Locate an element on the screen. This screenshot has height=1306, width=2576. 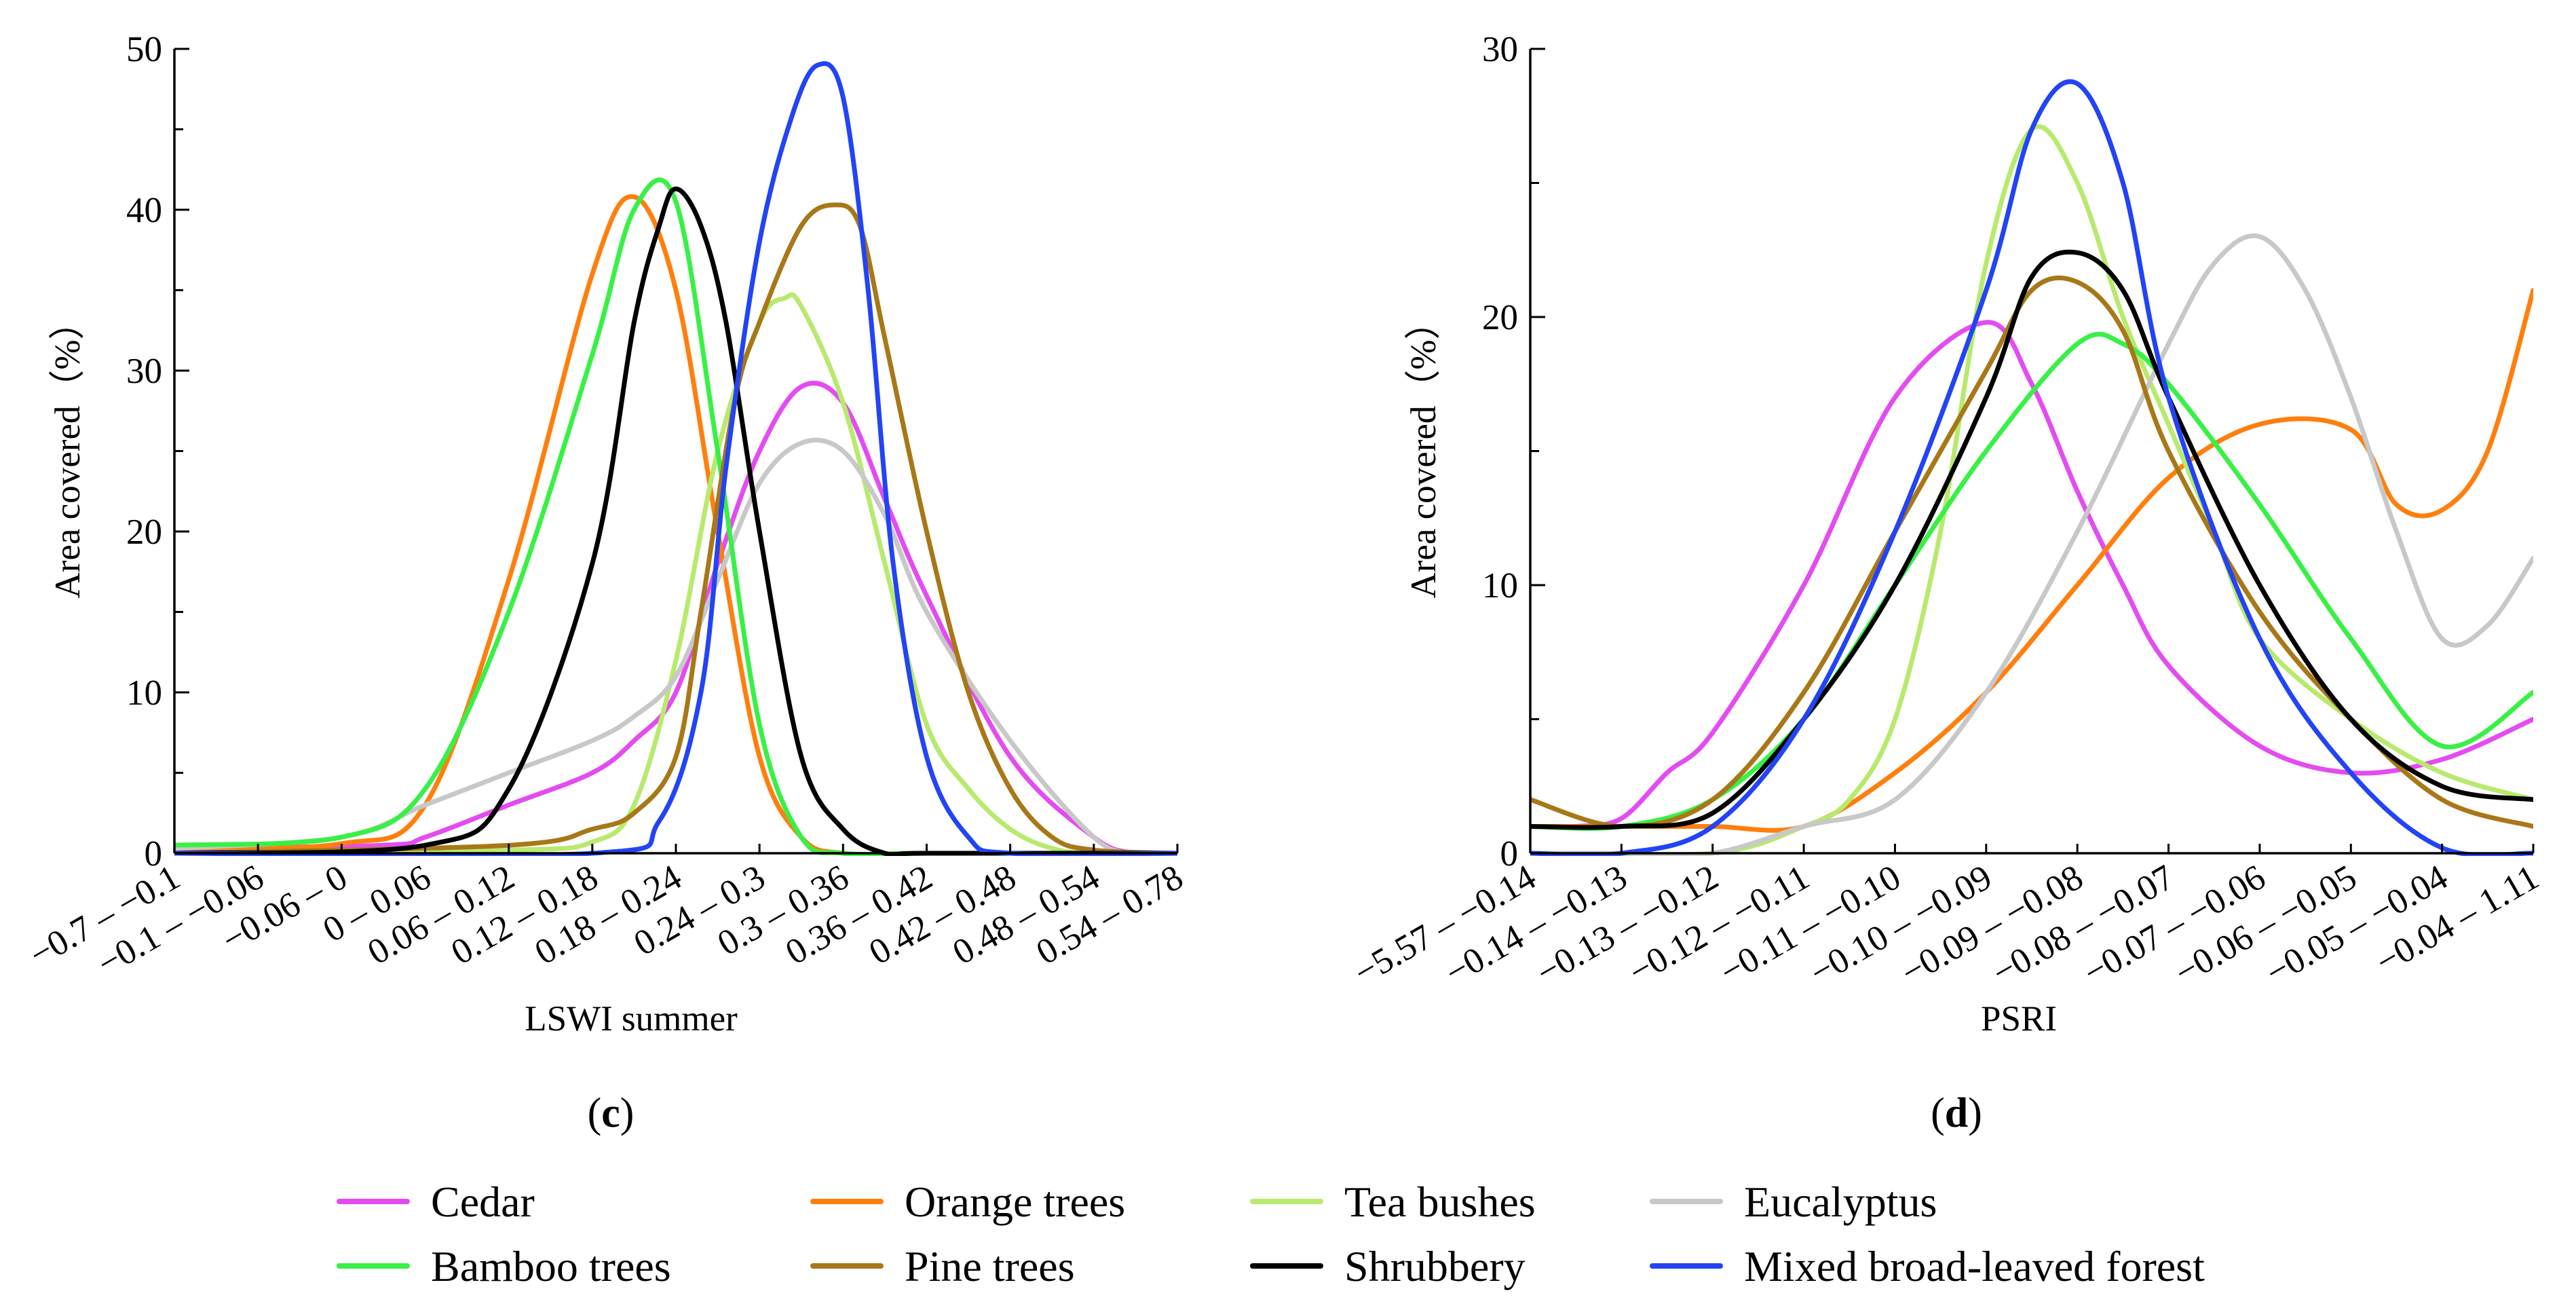
legend-label: Cedar is located at coordinates (483, 1202).